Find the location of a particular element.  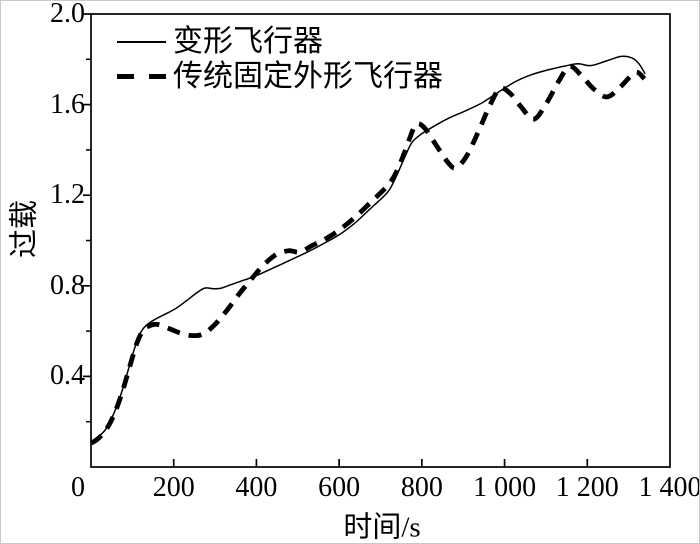

legend-label-fixed-shape-aircraft: 传统固定外形飞行器 is located at coordinates (308, 76).